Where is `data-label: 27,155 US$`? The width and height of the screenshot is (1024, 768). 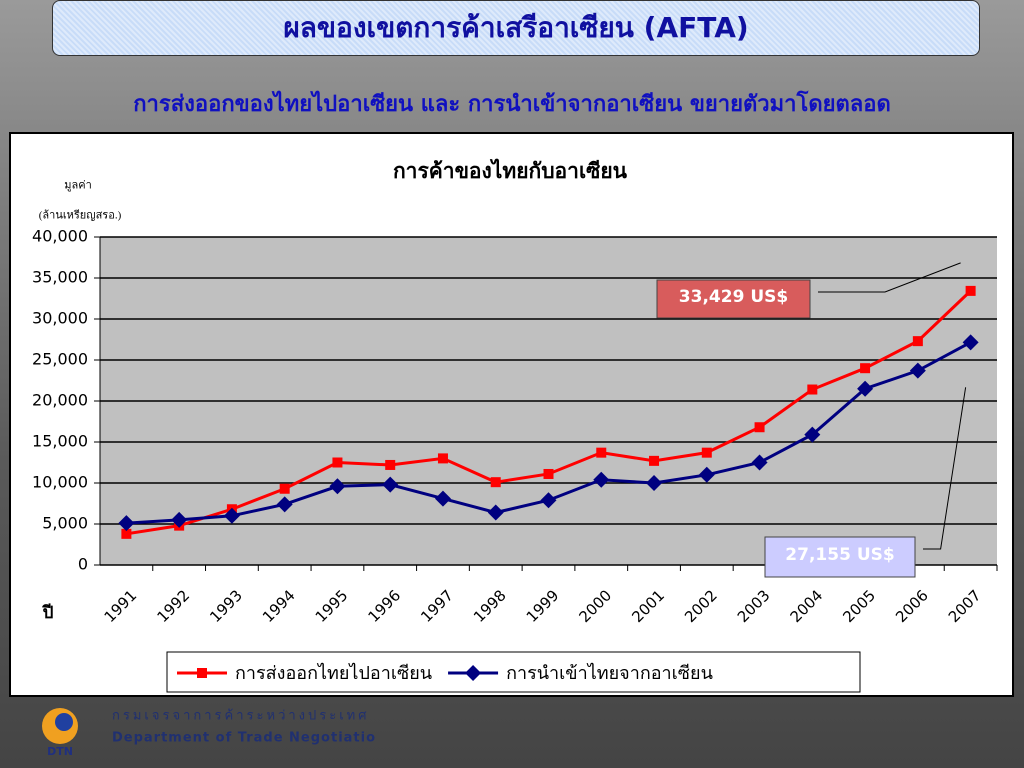 data-label: 27,155 US$ is located at coordinates (839, 555).